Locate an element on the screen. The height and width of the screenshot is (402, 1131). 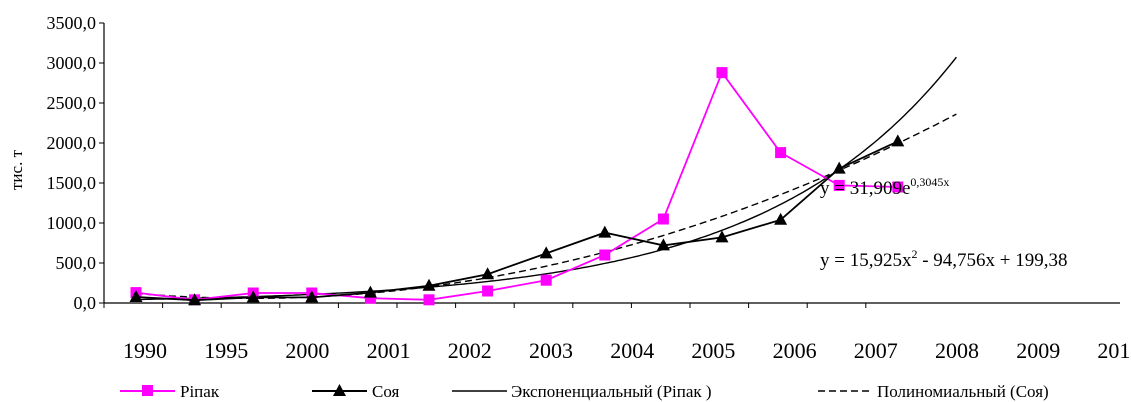
x-tick-label: 2004 is located at coordinates (632, 350).